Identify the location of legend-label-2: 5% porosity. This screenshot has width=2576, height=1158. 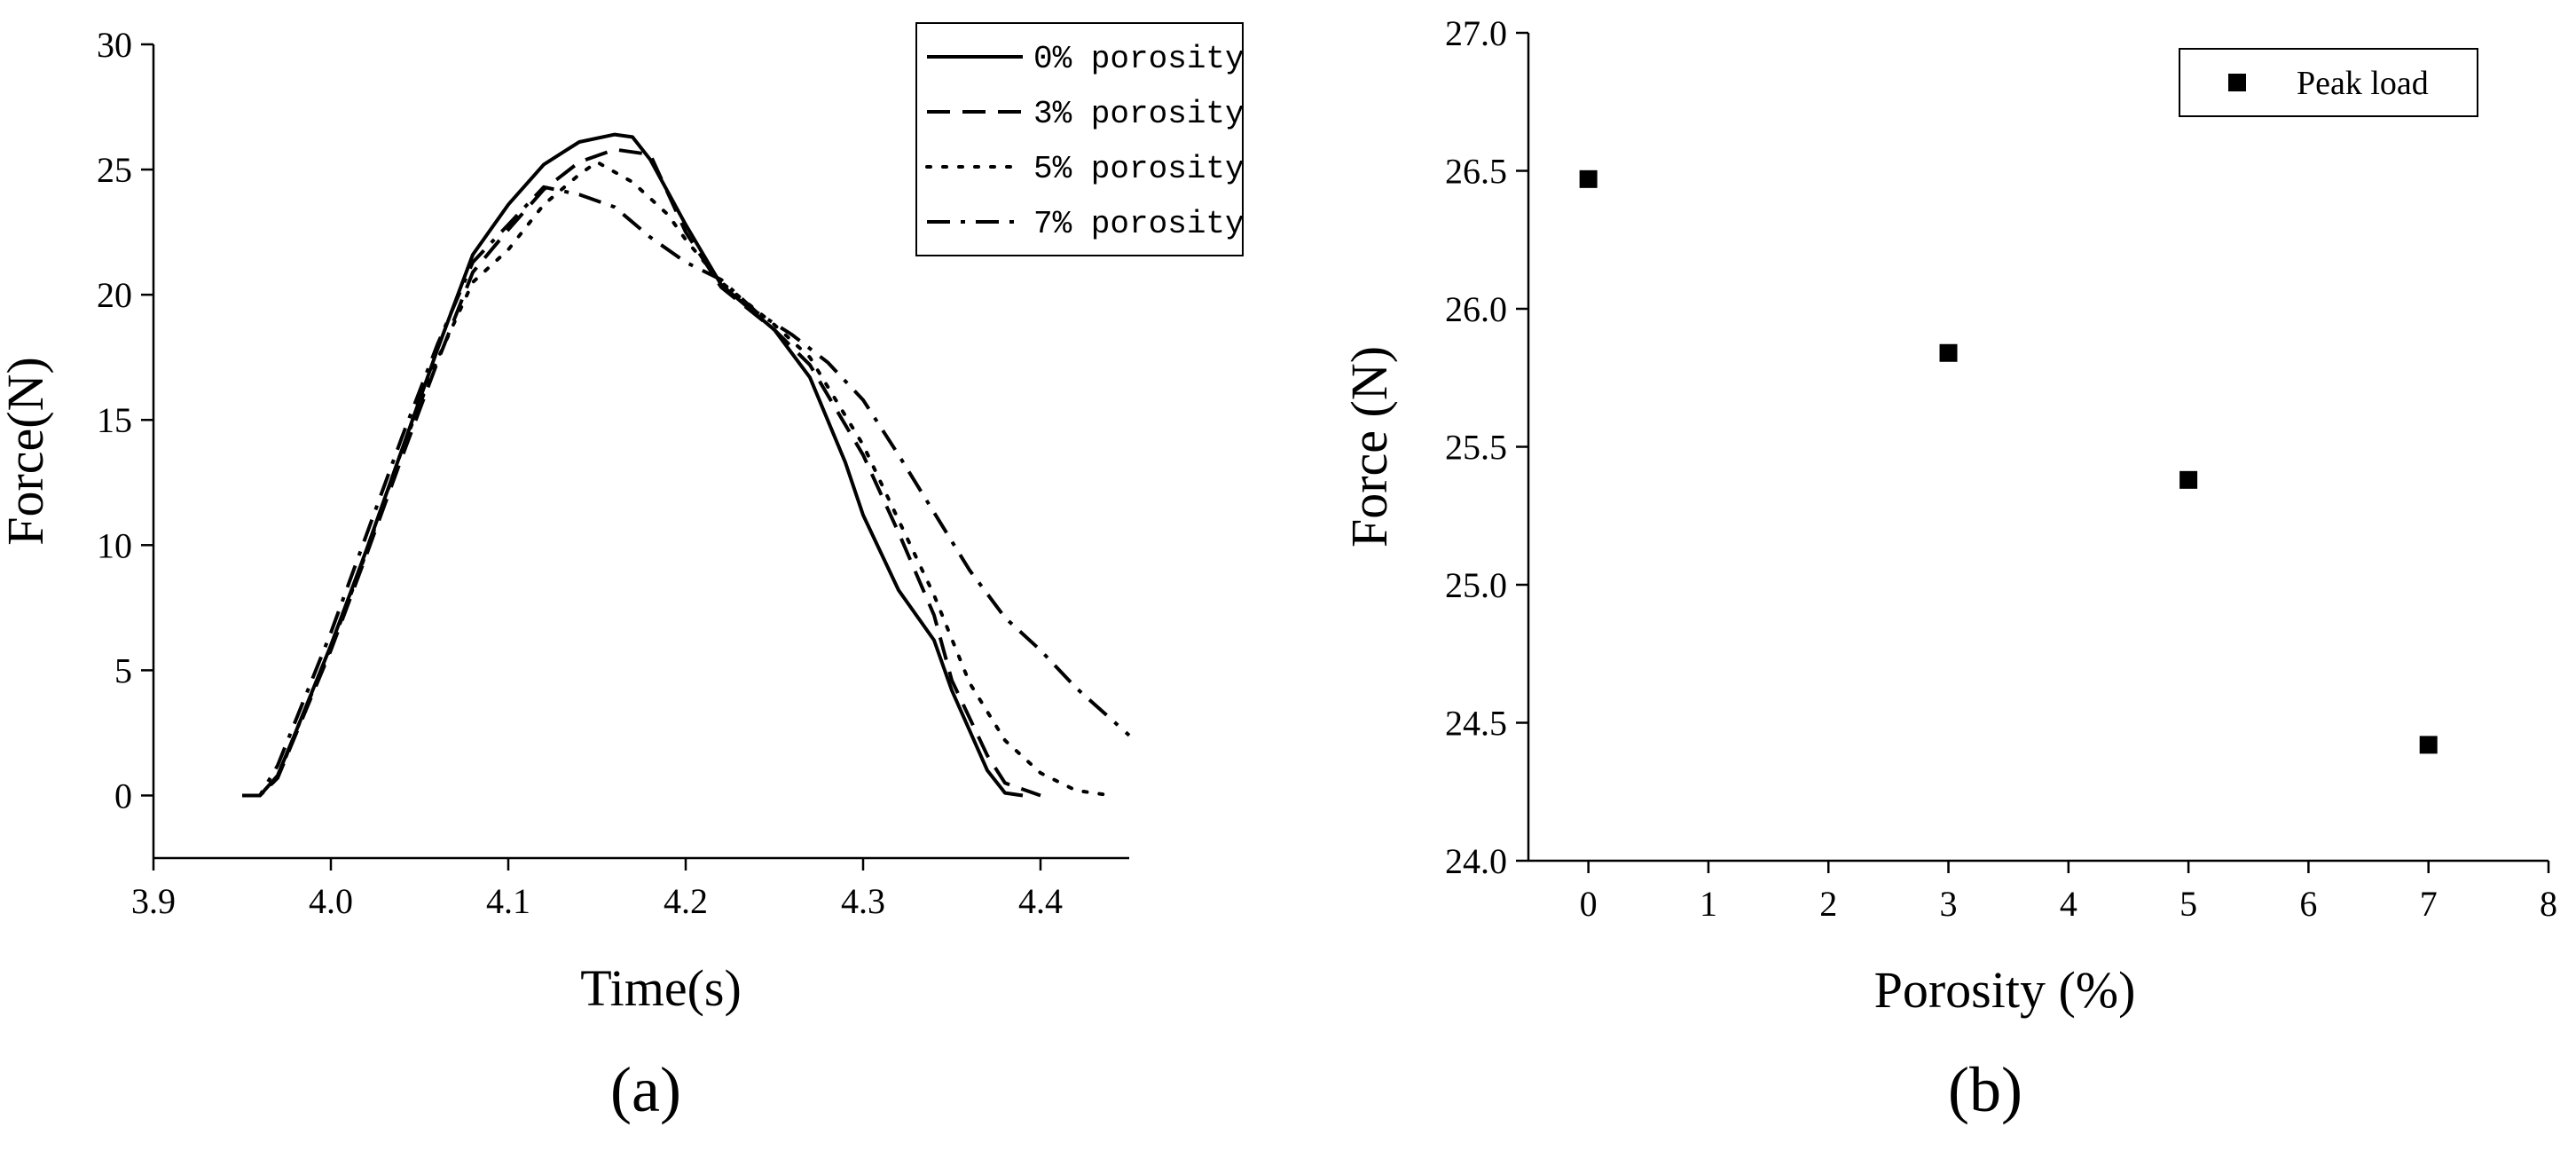
(1139, 169).